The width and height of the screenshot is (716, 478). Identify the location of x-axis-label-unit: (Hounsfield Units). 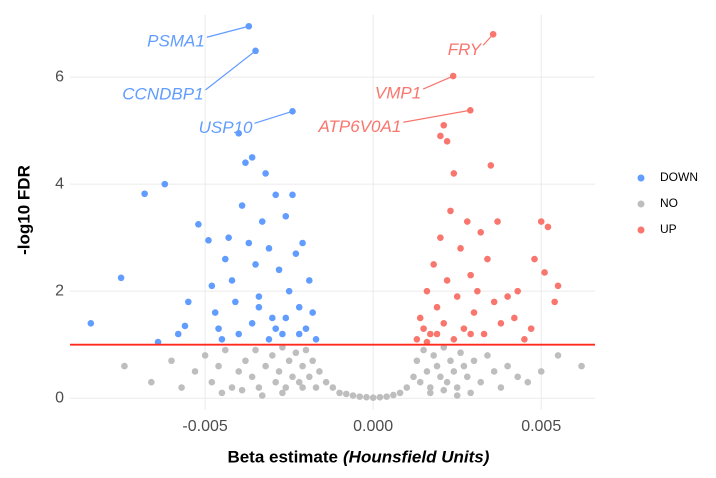
(416, 456).